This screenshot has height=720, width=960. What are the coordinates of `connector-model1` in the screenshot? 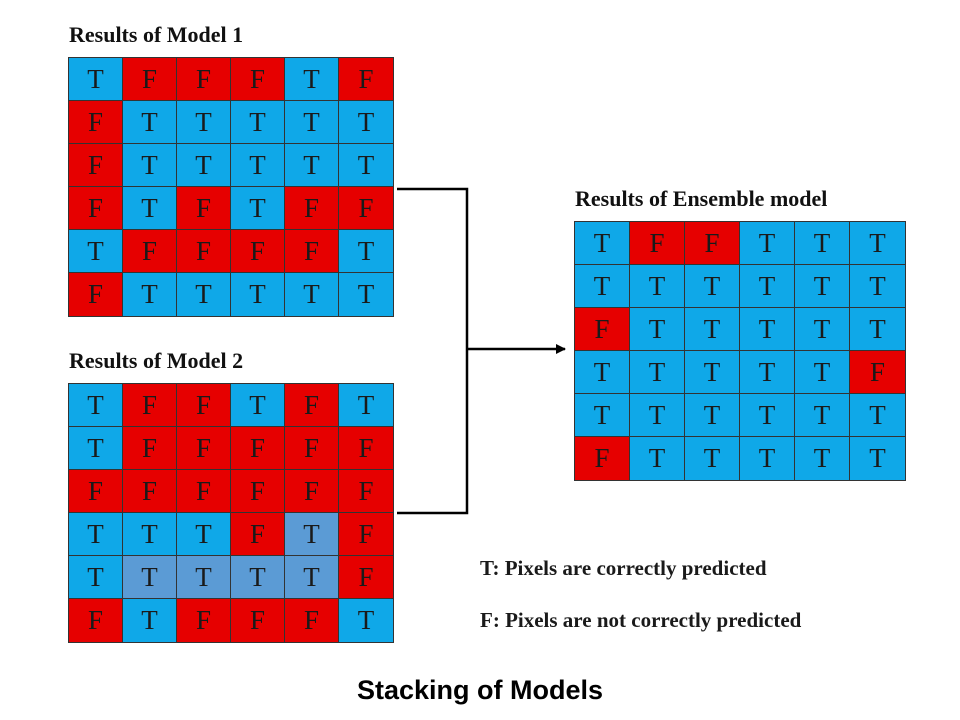 It's located at (433, 268).